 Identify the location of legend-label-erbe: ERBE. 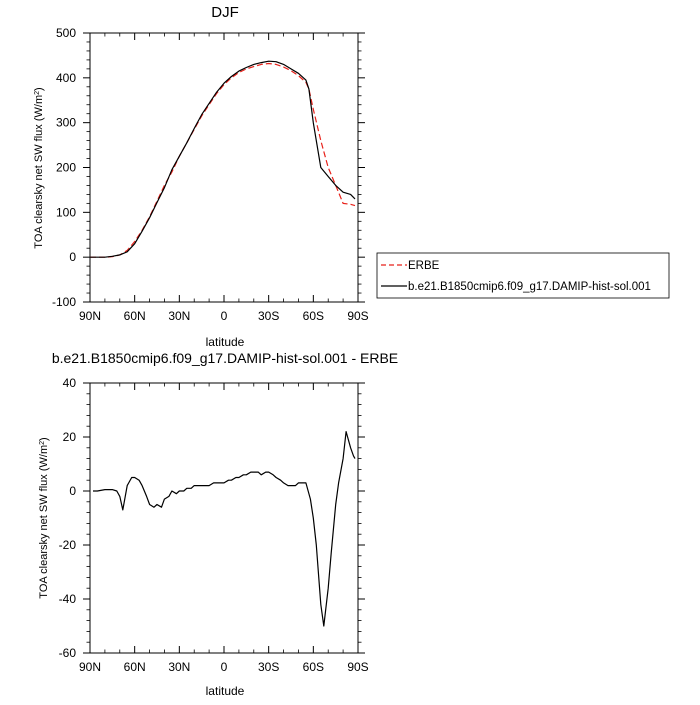
(424, 266).